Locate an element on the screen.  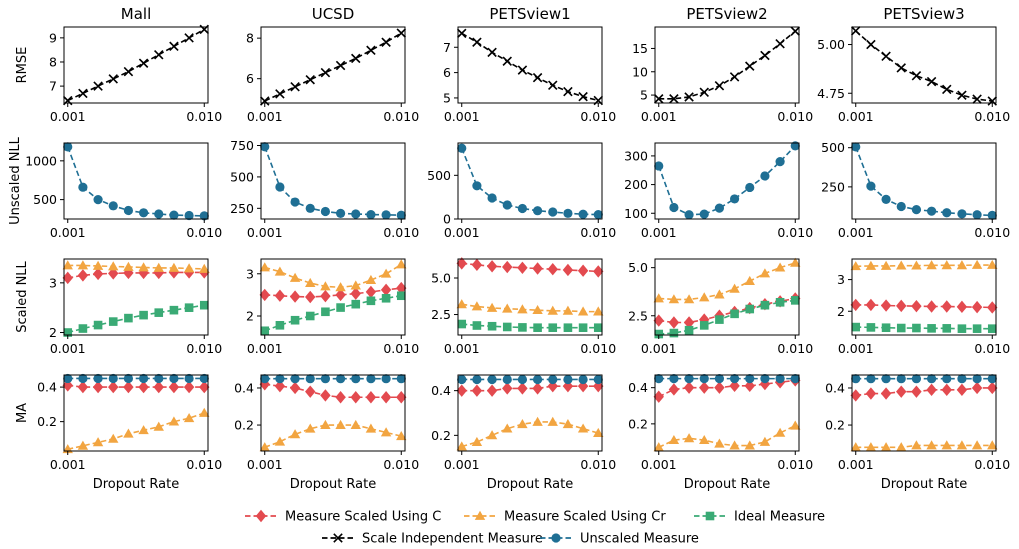
y-tick-label: 500 is located at coordinates (439, 175).